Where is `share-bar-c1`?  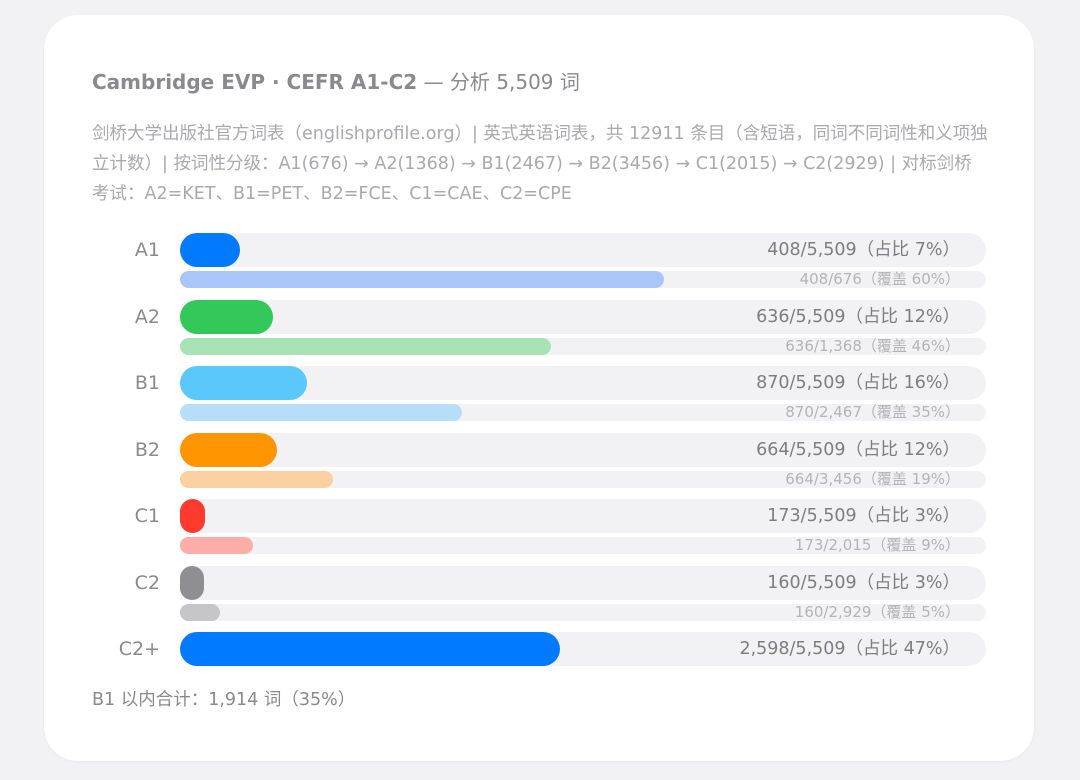 share-bar-c1 is located at coordinates (192, 516).